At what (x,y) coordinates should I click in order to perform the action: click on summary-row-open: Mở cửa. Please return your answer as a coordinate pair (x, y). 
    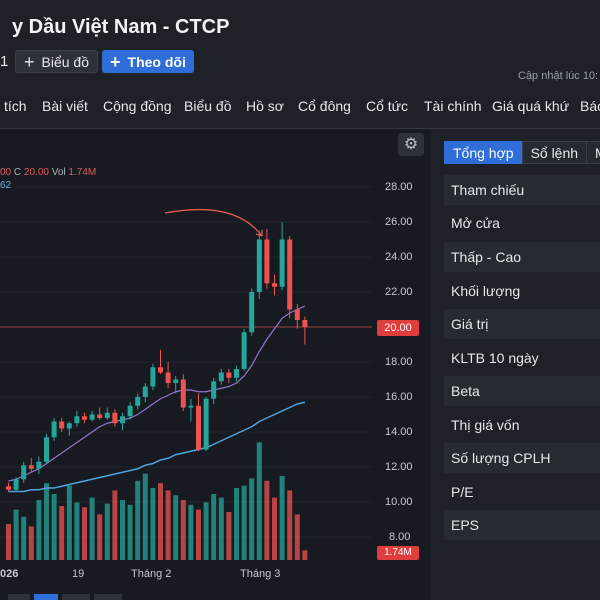
    Looking at the image, I should click on (475, 223).